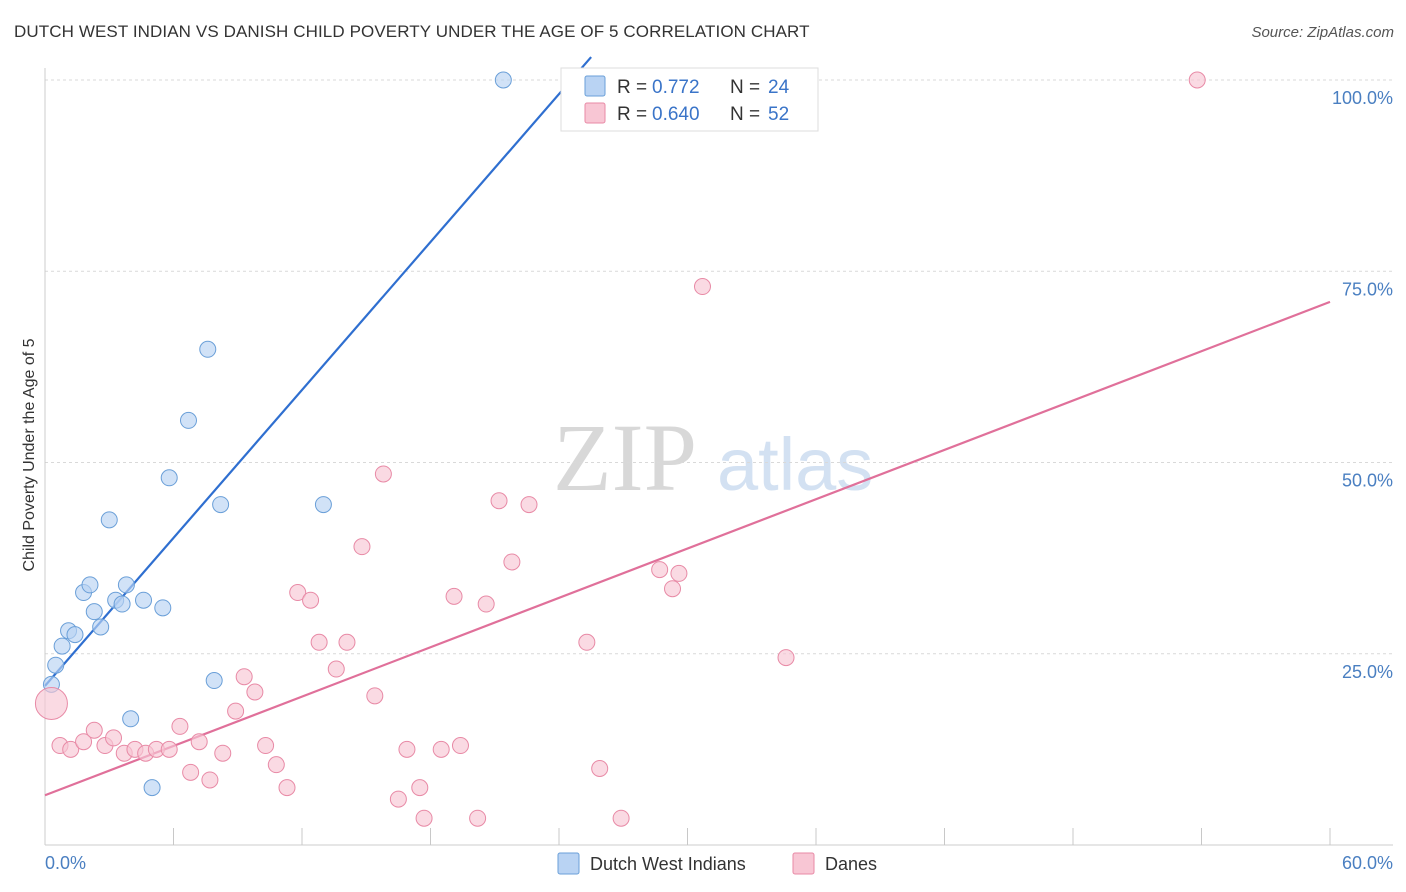 This screenshot has height=892, width=1406. What do you see at coordinates (713, 457) in the screenshot?
I see `watermark: ZIP atlas` at bounding box center [713, 457].